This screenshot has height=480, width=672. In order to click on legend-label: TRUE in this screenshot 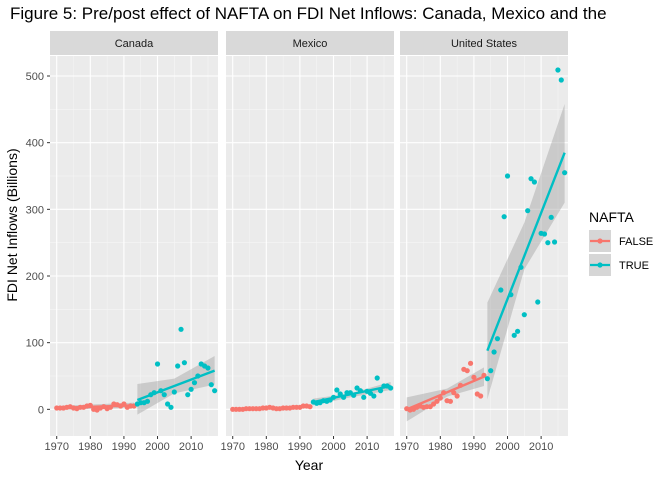, I will do `click(634, 266)`.